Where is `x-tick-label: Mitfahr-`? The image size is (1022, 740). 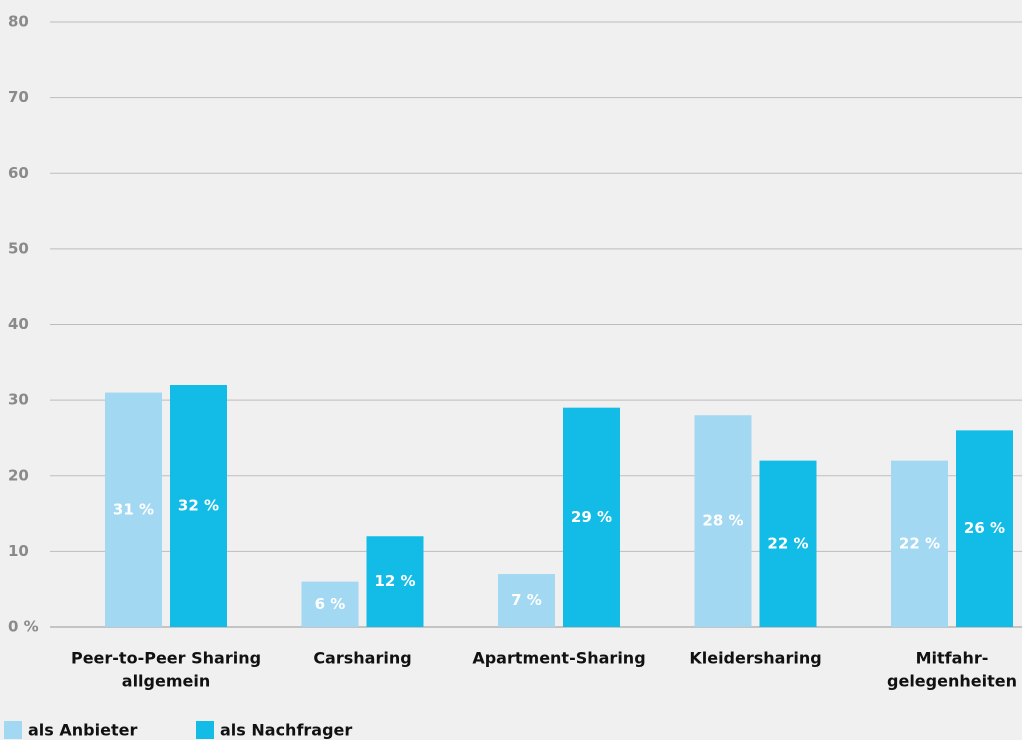
x-tick-label: Mitfahr- is located at coordinates (952, 658).